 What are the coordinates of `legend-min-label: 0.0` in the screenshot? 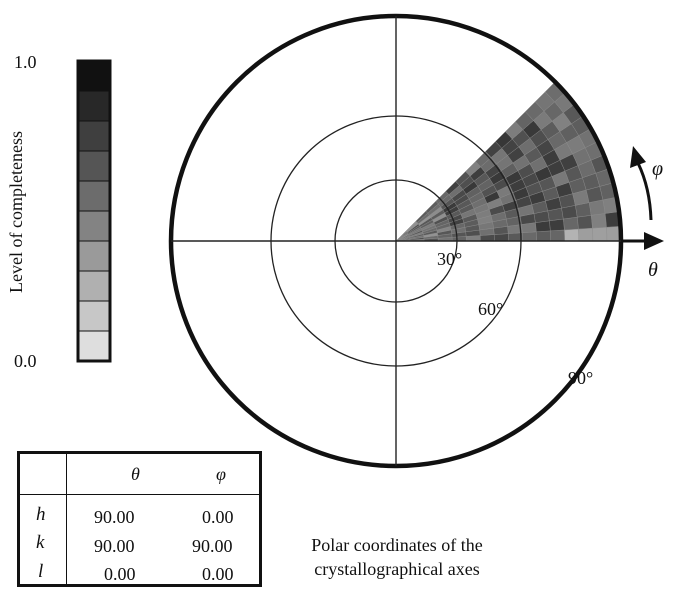 It's located at (25, 361).